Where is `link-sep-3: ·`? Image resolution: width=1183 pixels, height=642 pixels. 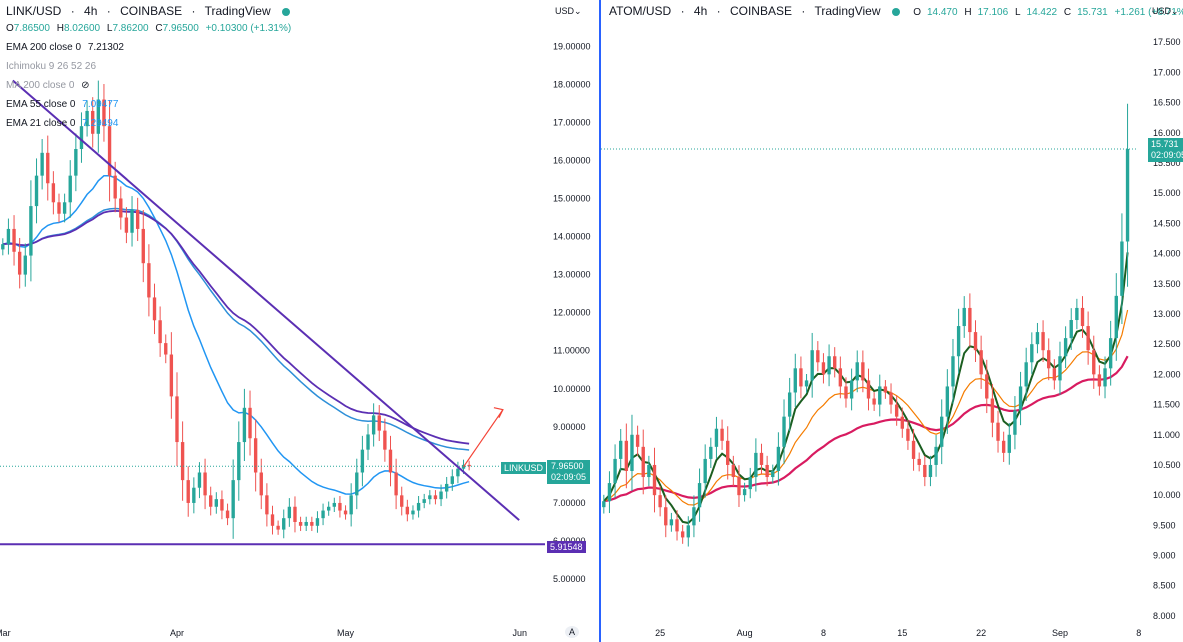 link-sep-3: · is located at coordinates (193, 11).